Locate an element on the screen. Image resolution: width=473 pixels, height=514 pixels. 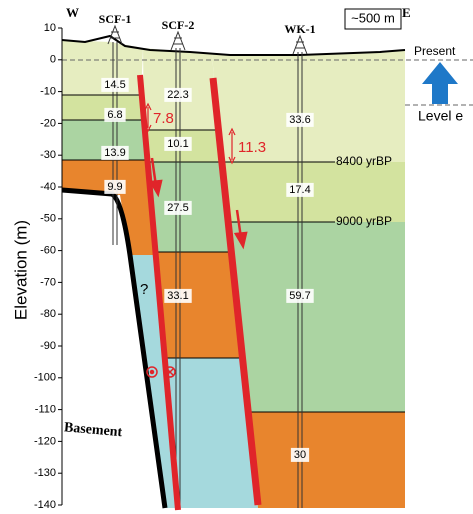
tick-label: -60 is located at coordinates (48, 251).